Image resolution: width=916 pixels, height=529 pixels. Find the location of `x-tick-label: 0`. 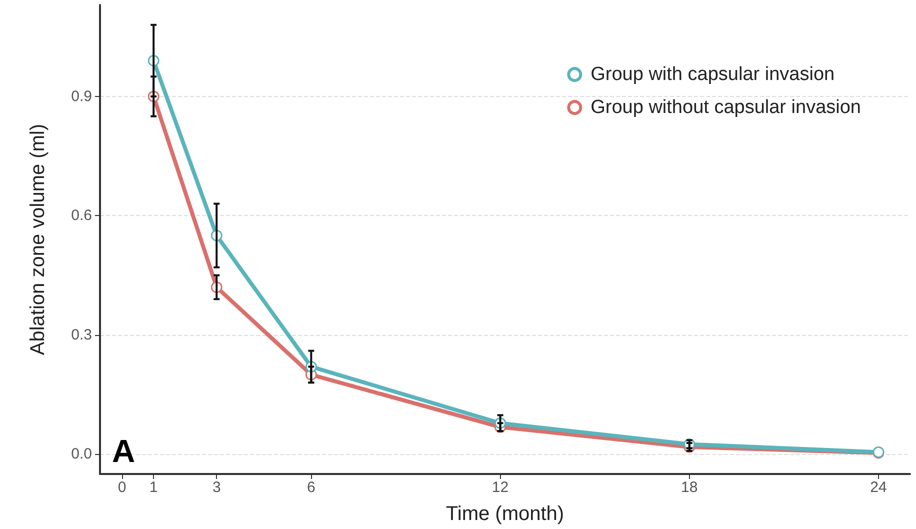

x-tick-label: 0 is located at coordinates (122, 487).